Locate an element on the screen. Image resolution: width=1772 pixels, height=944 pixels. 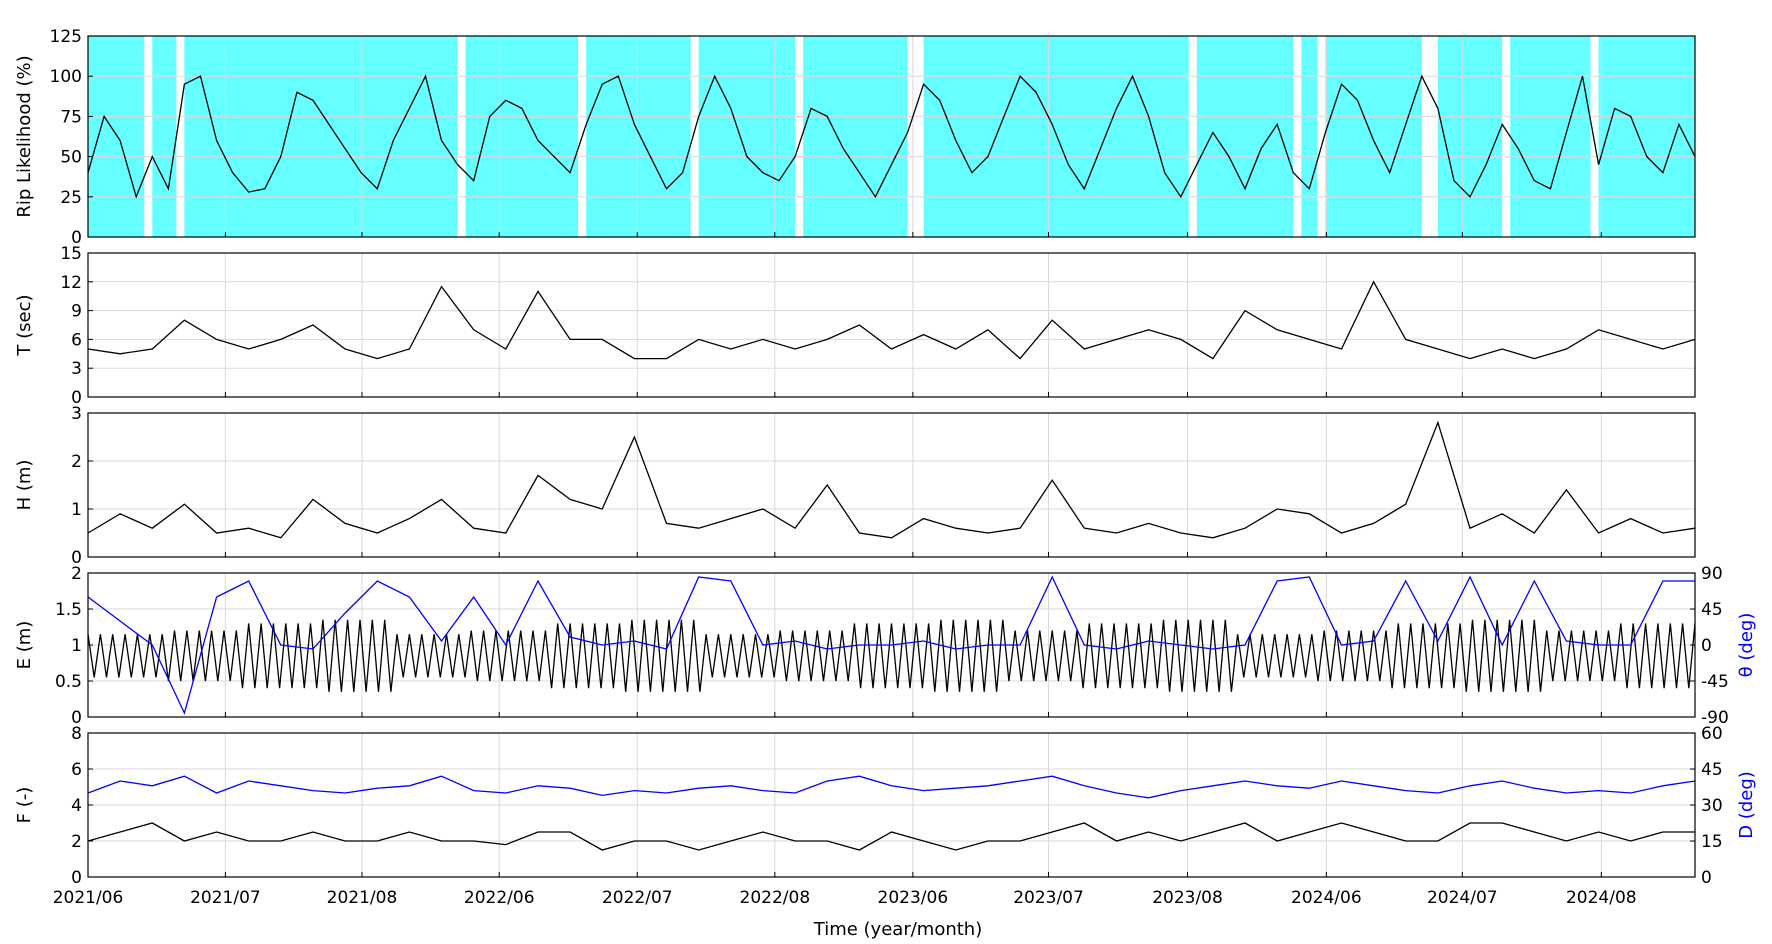
plot-frame-height is located at coordinates (891, 485).